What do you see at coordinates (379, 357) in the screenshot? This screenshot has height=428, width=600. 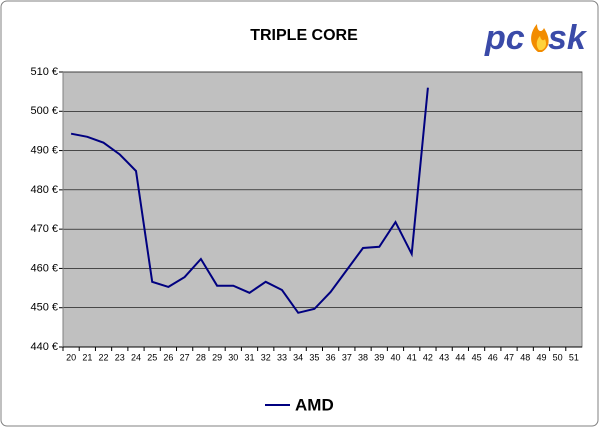 I see `x-tick-label: 39` at bounding box center [379, 357].